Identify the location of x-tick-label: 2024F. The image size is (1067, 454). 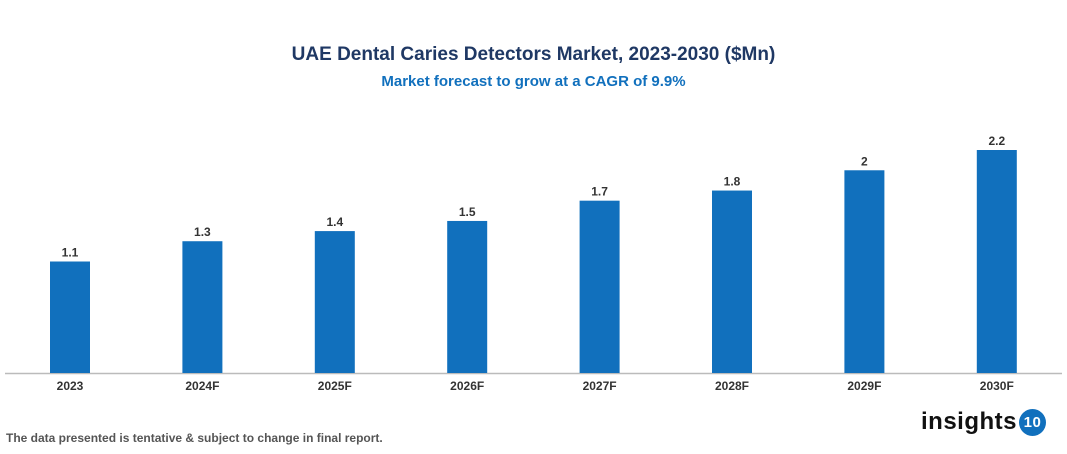
(202, 386).